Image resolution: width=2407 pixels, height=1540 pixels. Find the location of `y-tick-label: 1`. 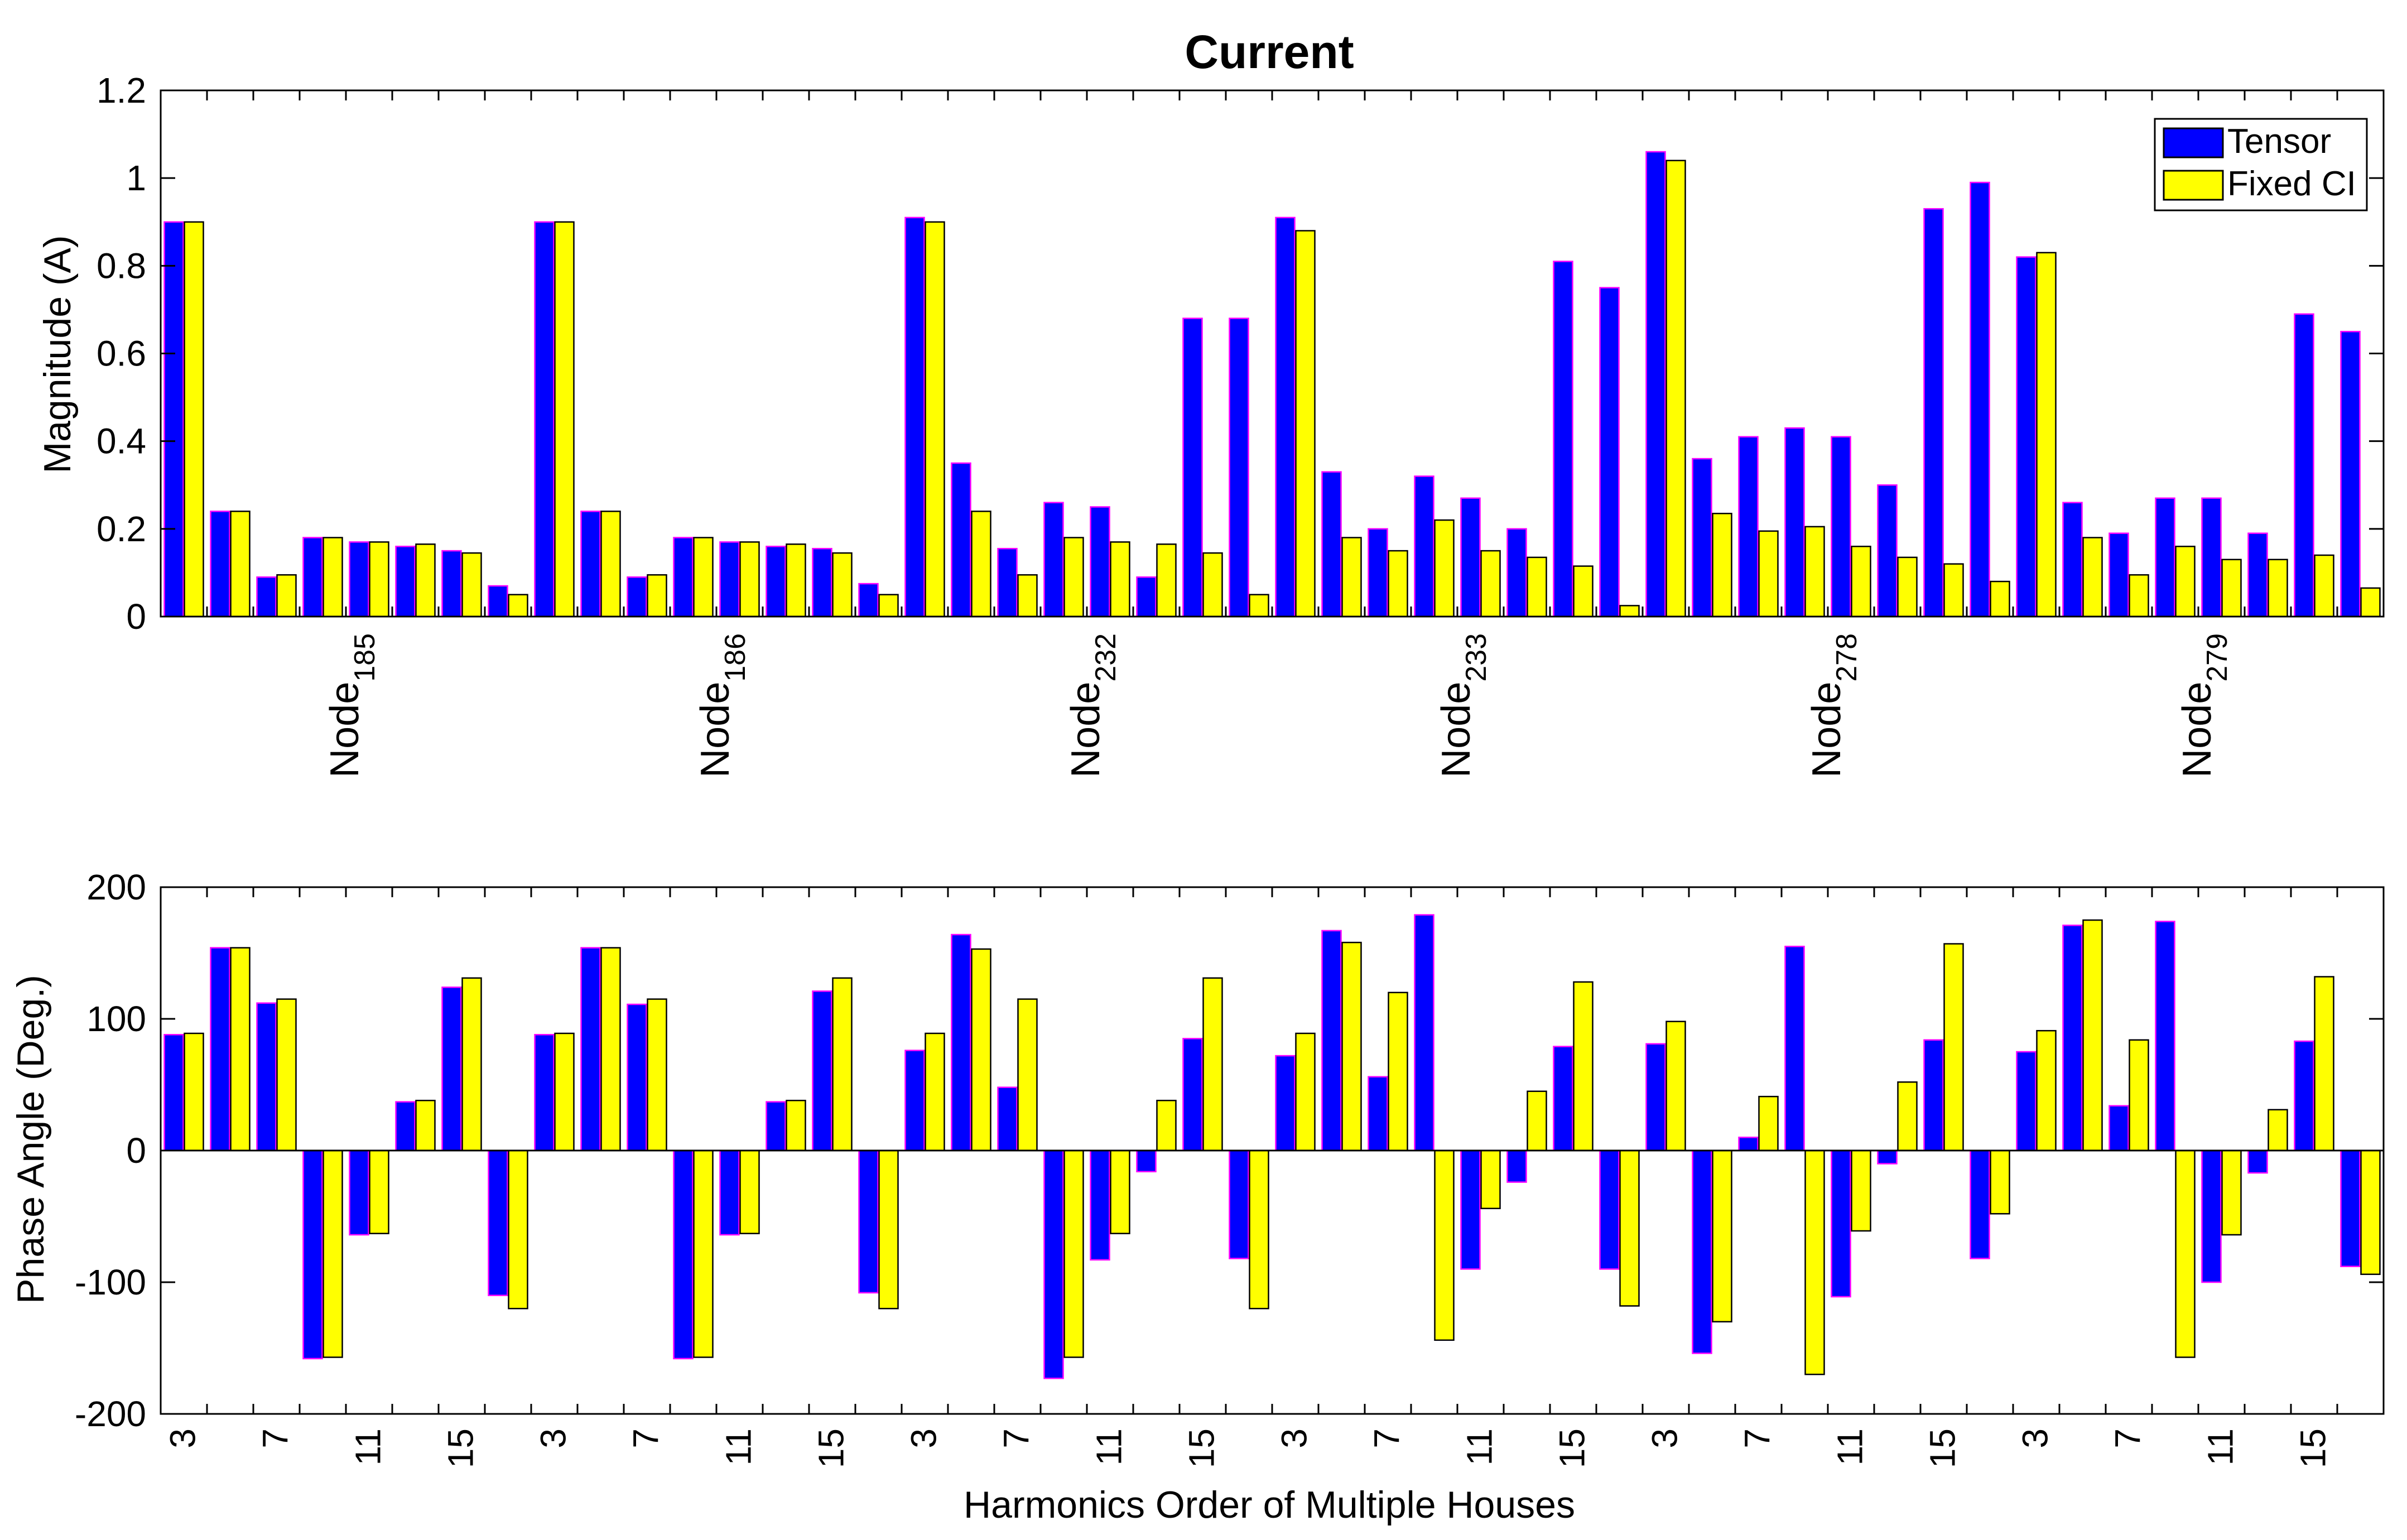

y-tick-label: 1 is located at coordinates (136, 178).